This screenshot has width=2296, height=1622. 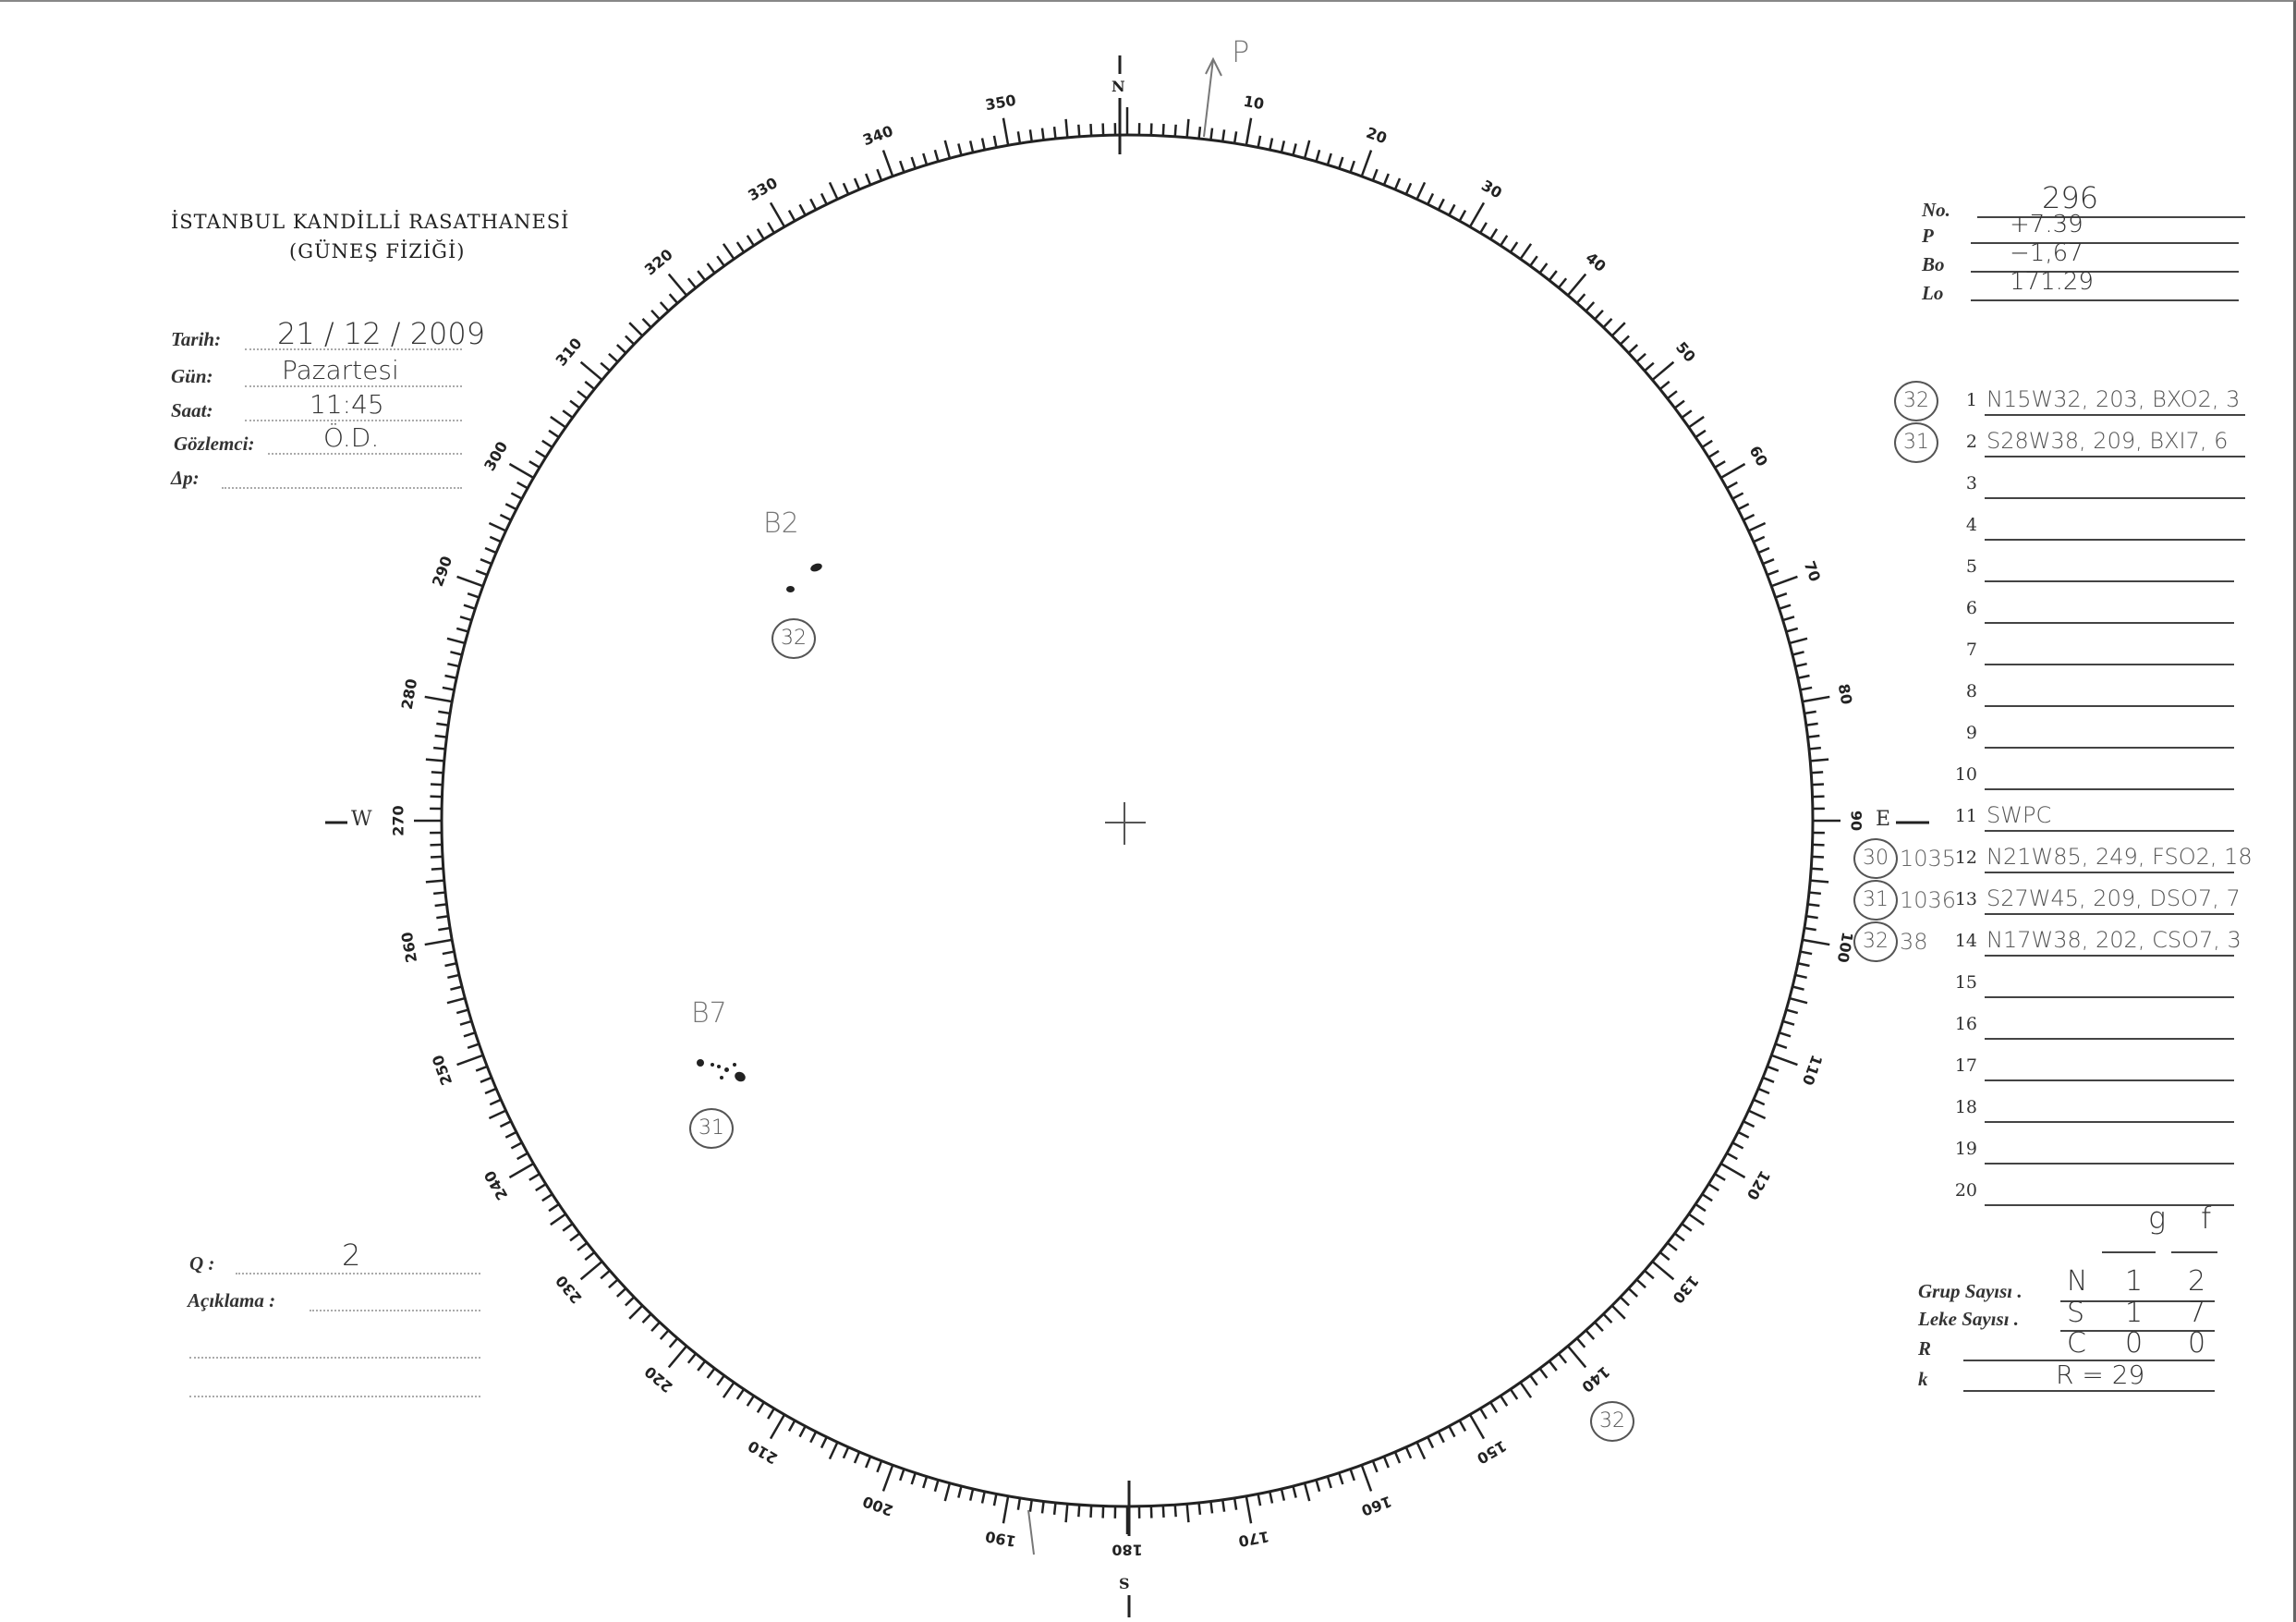 I want to click on row-number: 13, so click(x=1965, y=899).